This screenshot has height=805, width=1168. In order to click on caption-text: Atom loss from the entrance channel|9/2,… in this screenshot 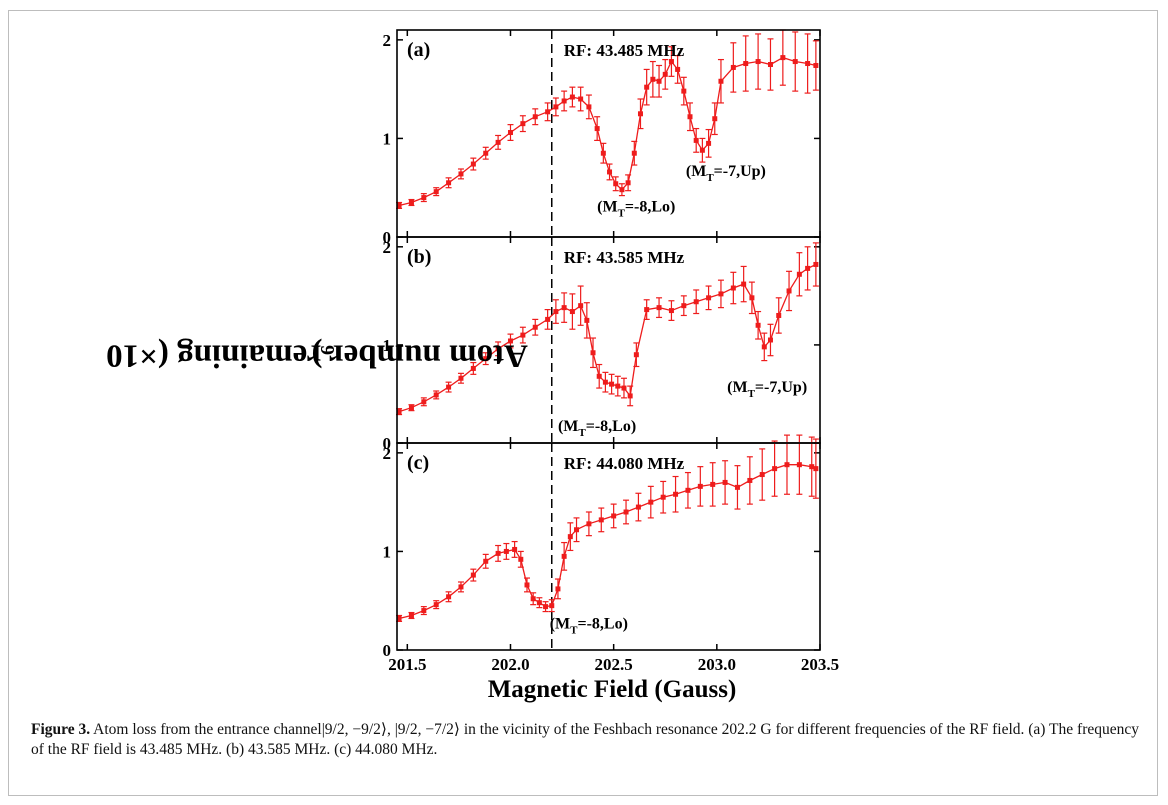, I will do `click(585, 739)`.